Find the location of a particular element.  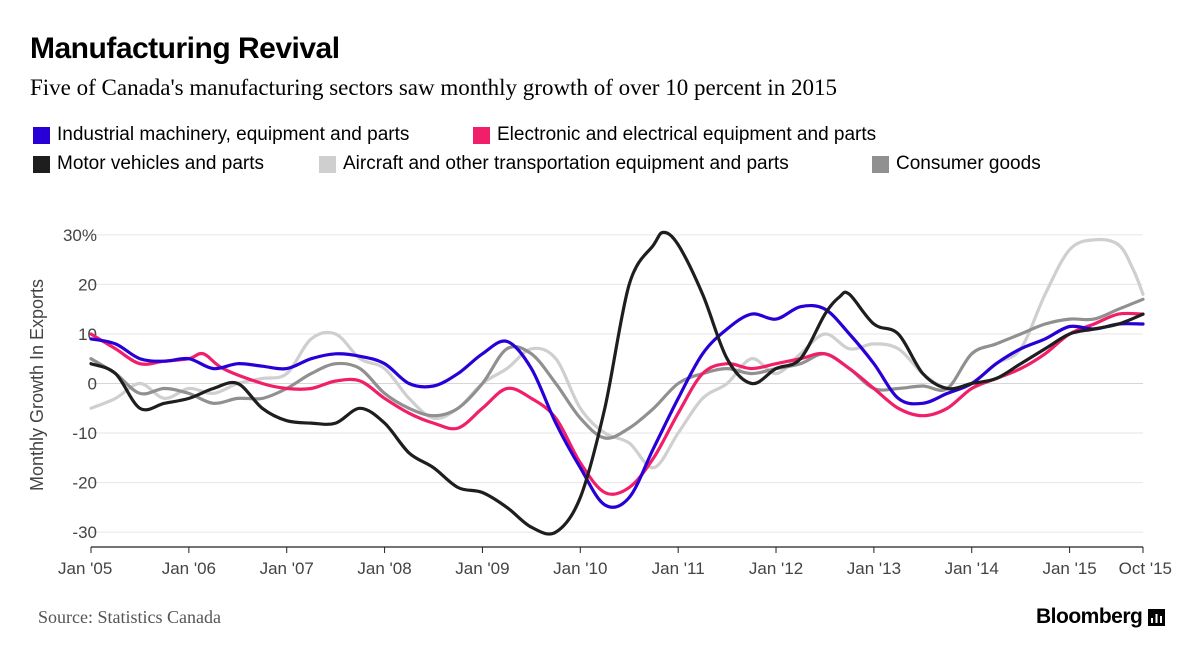

x-tick-label: Jan '11 is located at coordinates (678, 568).